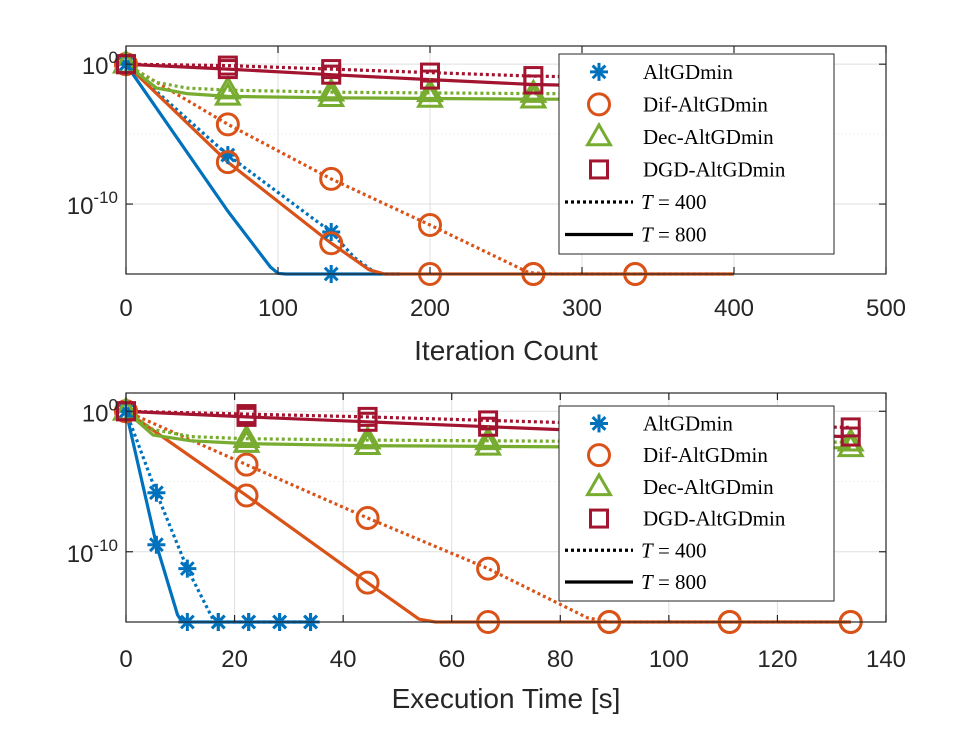  What do you see at coordinates (506, 350) in the screenshot?
I see `x-axis-label: Iteration Count` at bounding box center [506, 350].